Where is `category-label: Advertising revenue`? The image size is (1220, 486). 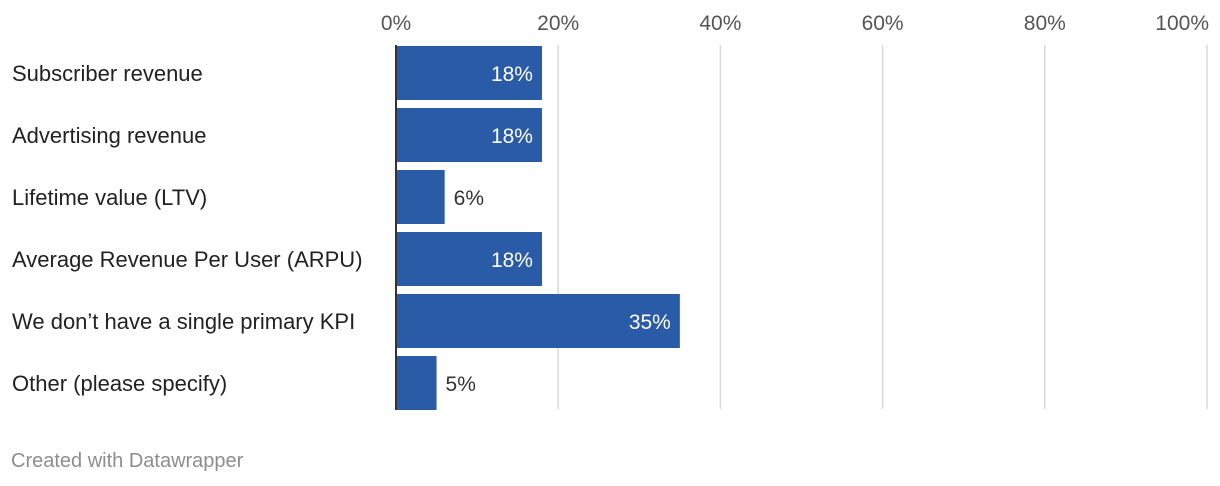
category-label: Advertising revenue is located at coordinates (109, 135).